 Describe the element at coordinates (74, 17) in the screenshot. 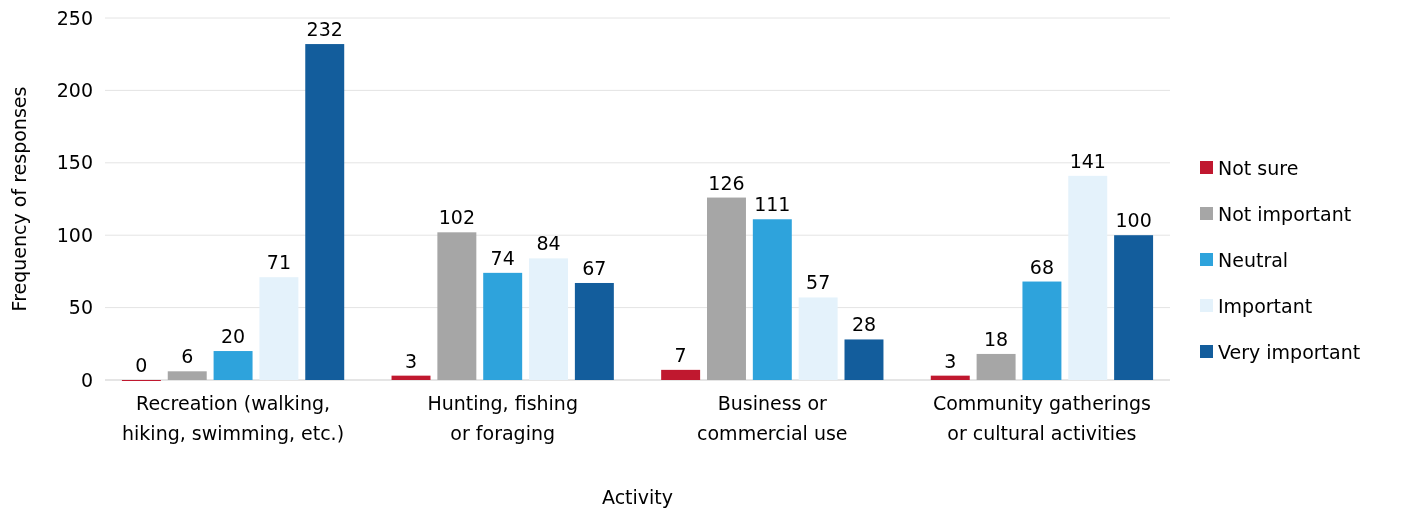

I see `y-tick-label: 250` at that location.